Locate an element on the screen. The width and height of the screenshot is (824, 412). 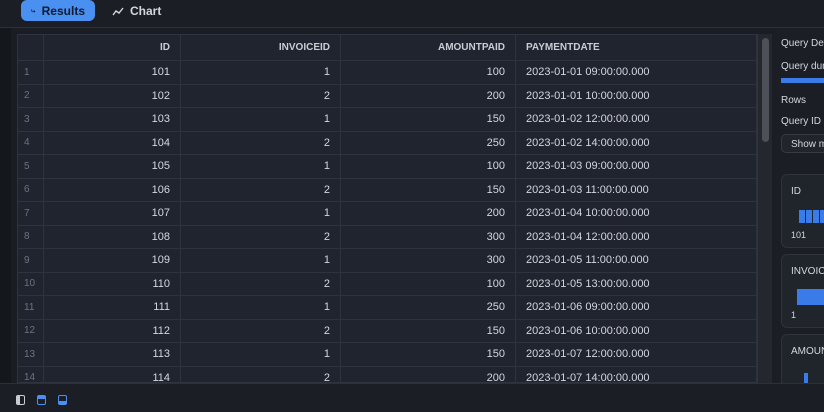
table-row: 13 113 1 150 2023-01-07 12:00:00.000 is located at coordinates (387, 355).